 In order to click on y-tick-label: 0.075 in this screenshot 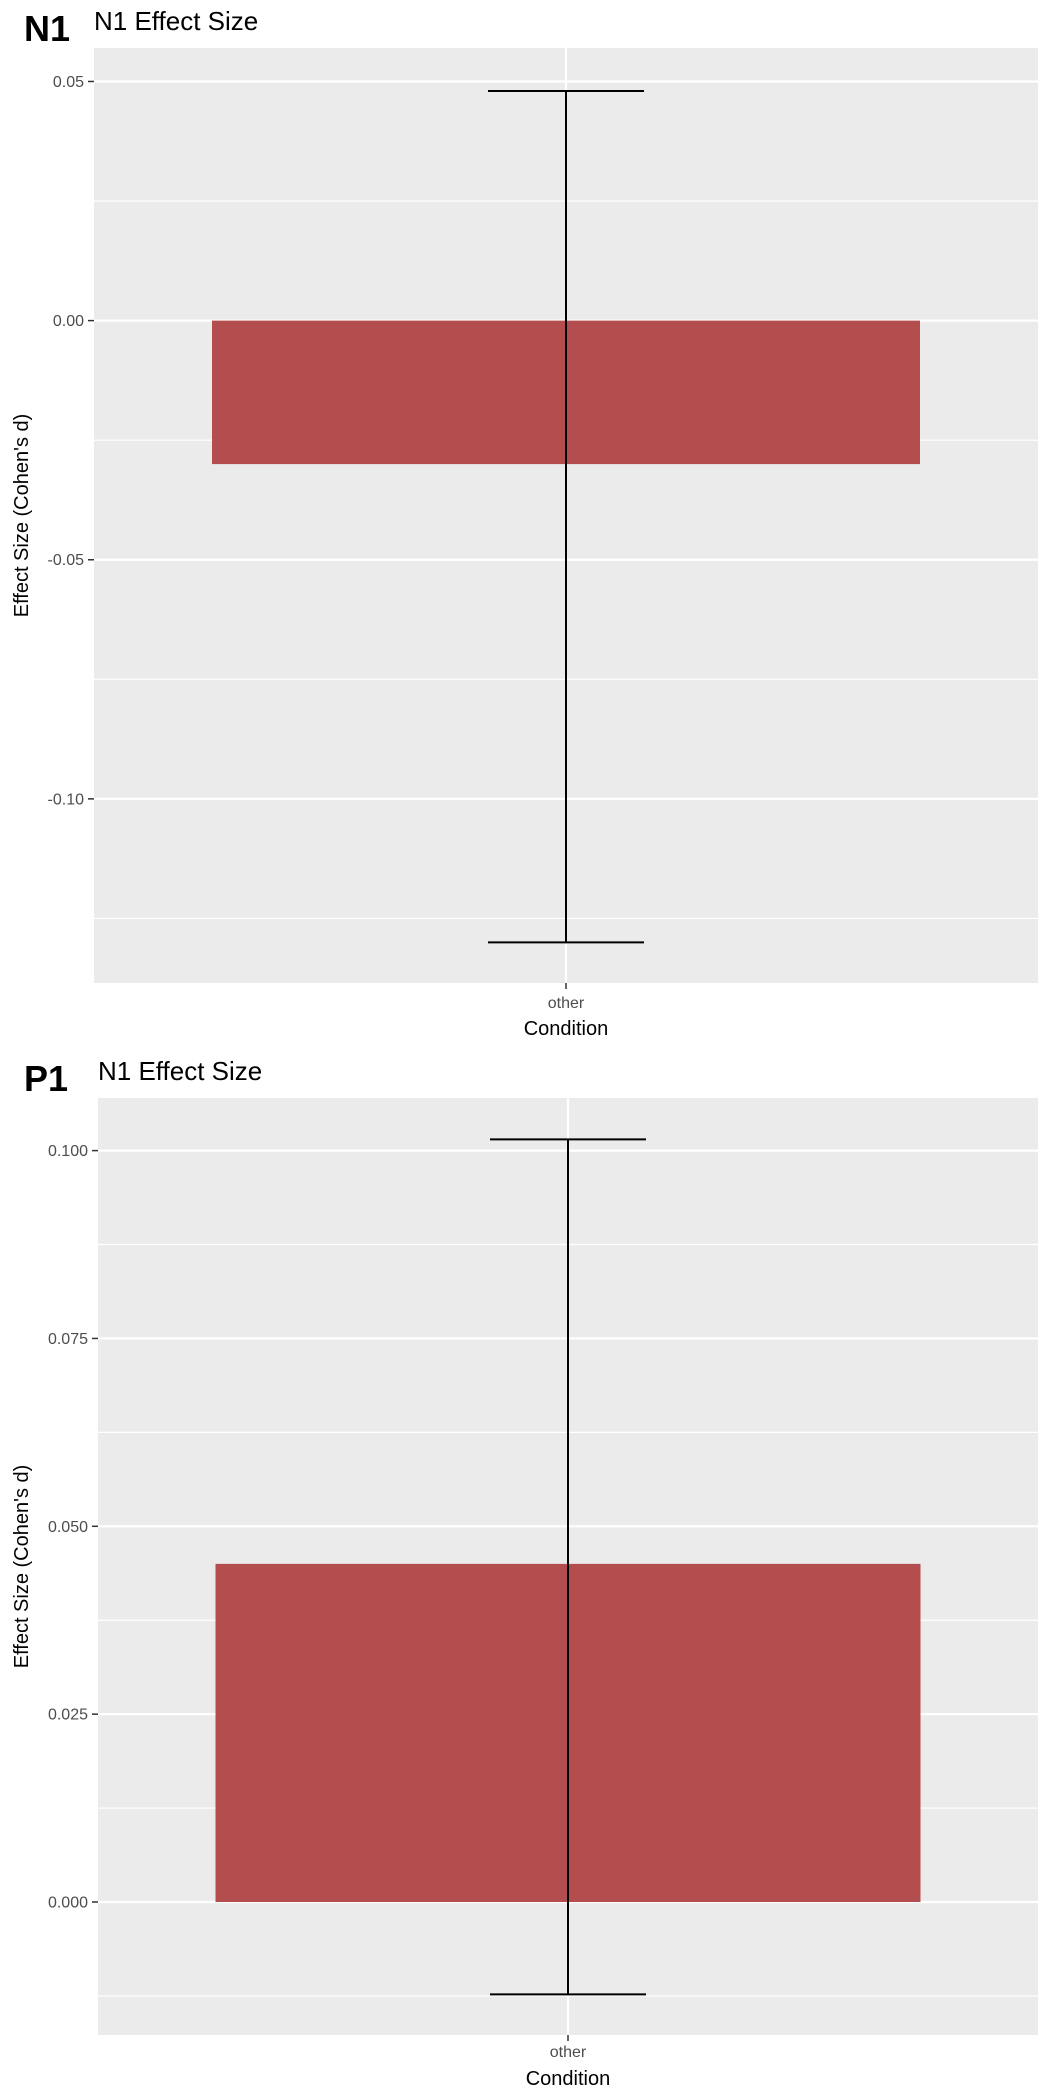, I will do `click(68, 1339)`.